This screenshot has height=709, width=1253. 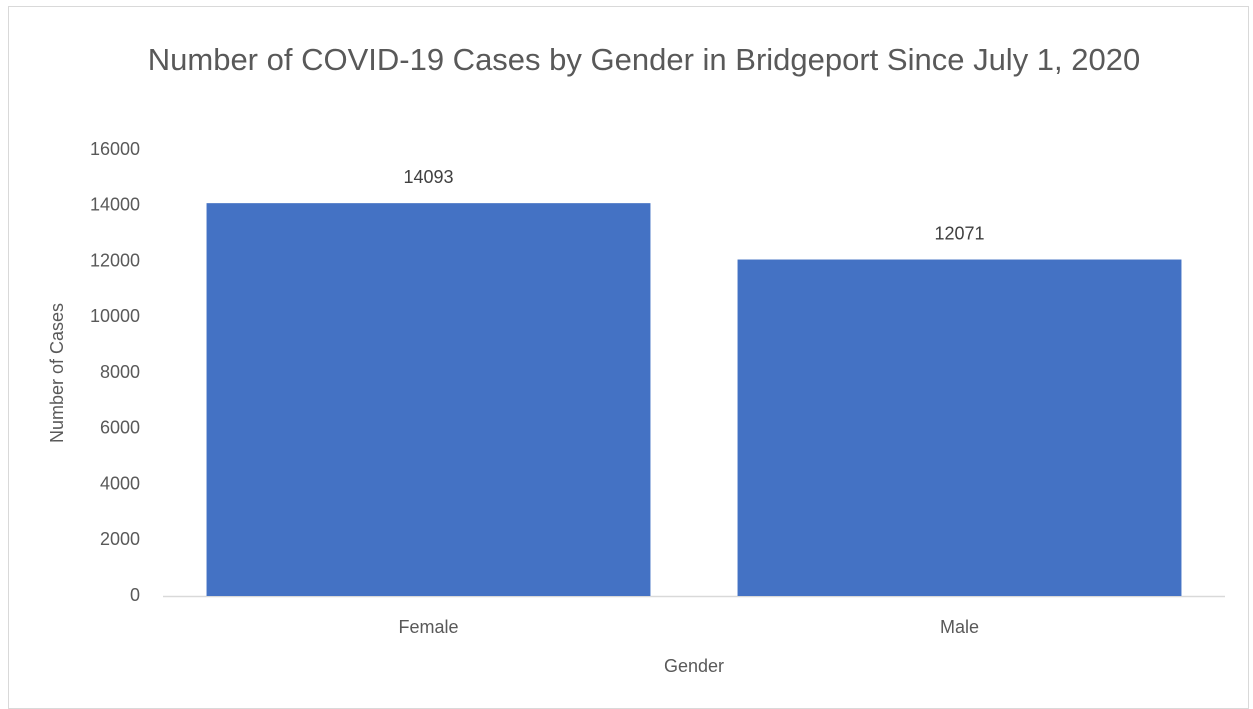 I want to click on x-axis-label: Gender, so click(x=694, y=666).